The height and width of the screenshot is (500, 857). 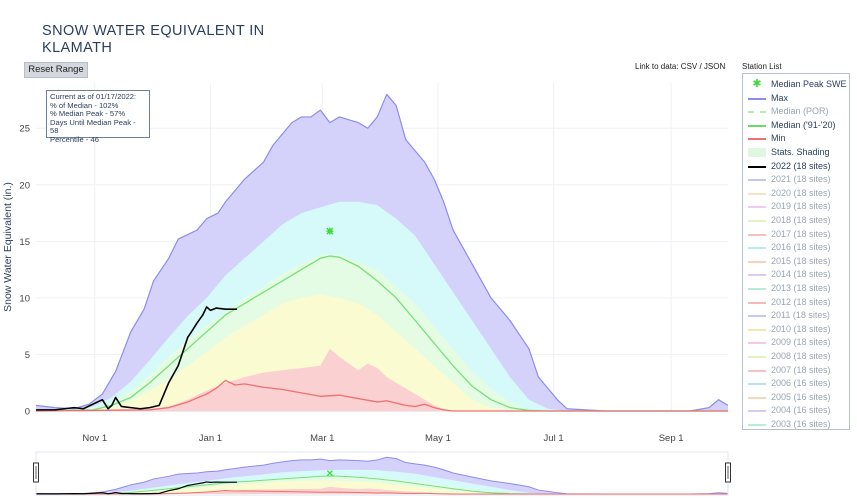 I want to click on info-line3: % Median Peak - 57%, so click(x=88, y=114).